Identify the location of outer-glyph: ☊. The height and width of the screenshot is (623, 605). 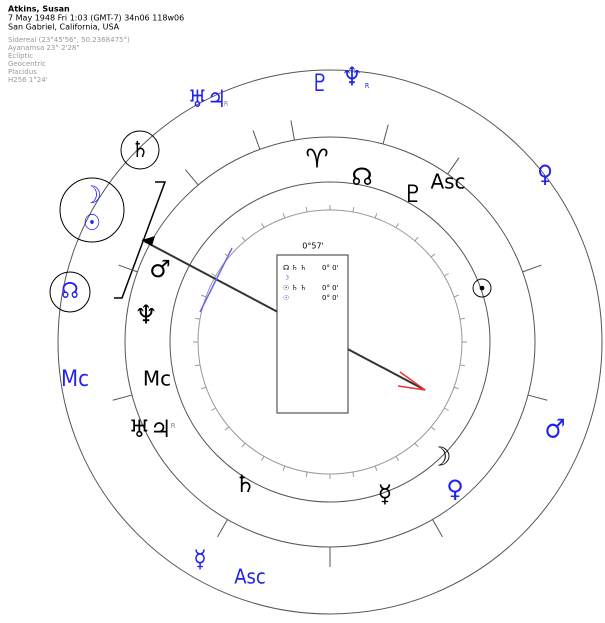
(70, 291).